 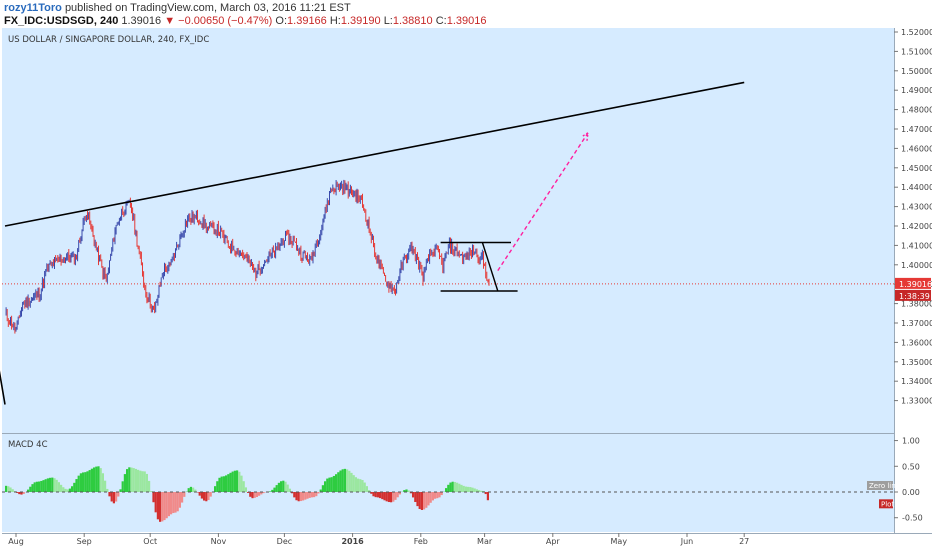 I want to click on countdown-badge, so click(x=913, y=295).